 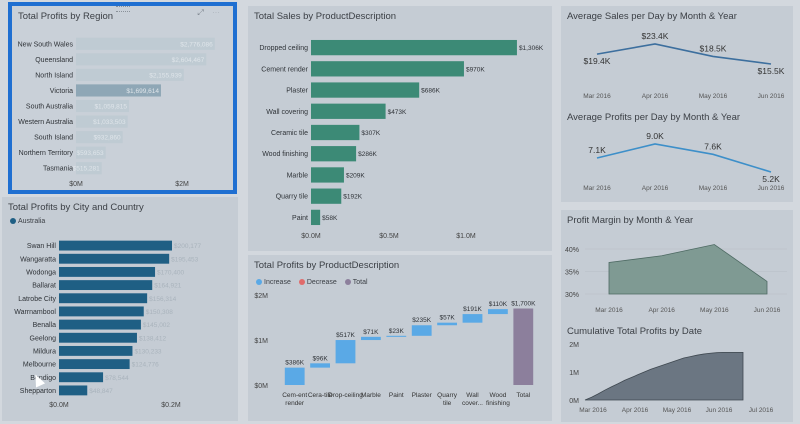 What do you see at coordinates (46, 44) in the screenshot?
I see `category-label: New South Wales` at bounding box center [46, 44].